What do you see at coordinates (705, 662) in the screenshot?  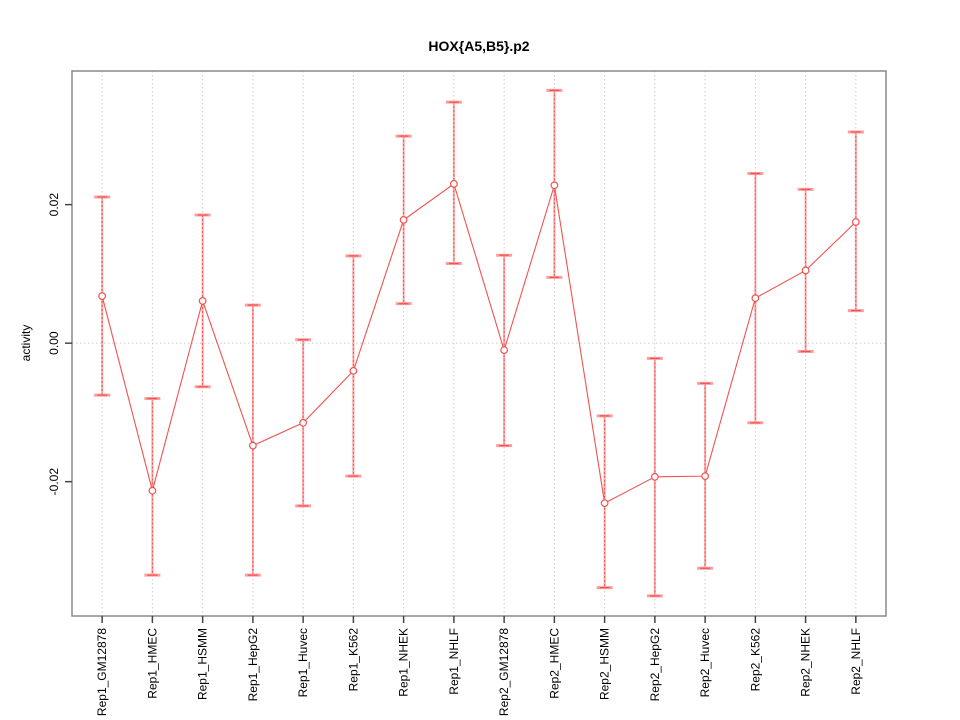 I see `x-tick-label: Rep2_Huvec` at bounding box center [705, 662].